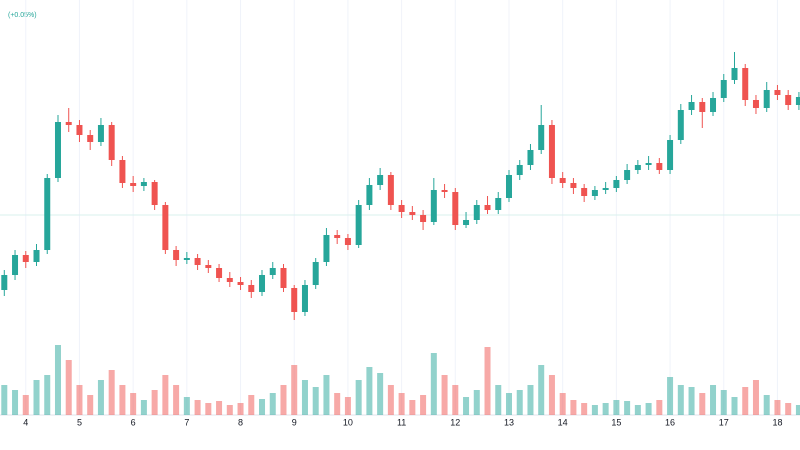  Describe the element at coordinates (186, 422) in the screenshot. I see `x-tick-label: 7` at that location.